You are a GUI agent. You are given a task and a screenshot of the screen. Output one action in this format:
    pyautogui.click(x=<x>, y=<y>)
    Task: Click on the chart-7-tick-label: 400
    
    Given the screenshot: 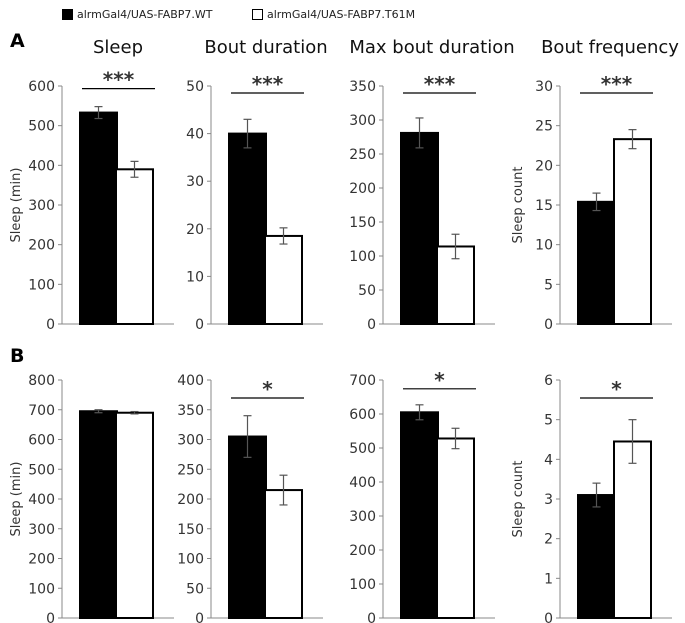 What is the action you would take?
    pyautogui.click(x=362, y=483)
    